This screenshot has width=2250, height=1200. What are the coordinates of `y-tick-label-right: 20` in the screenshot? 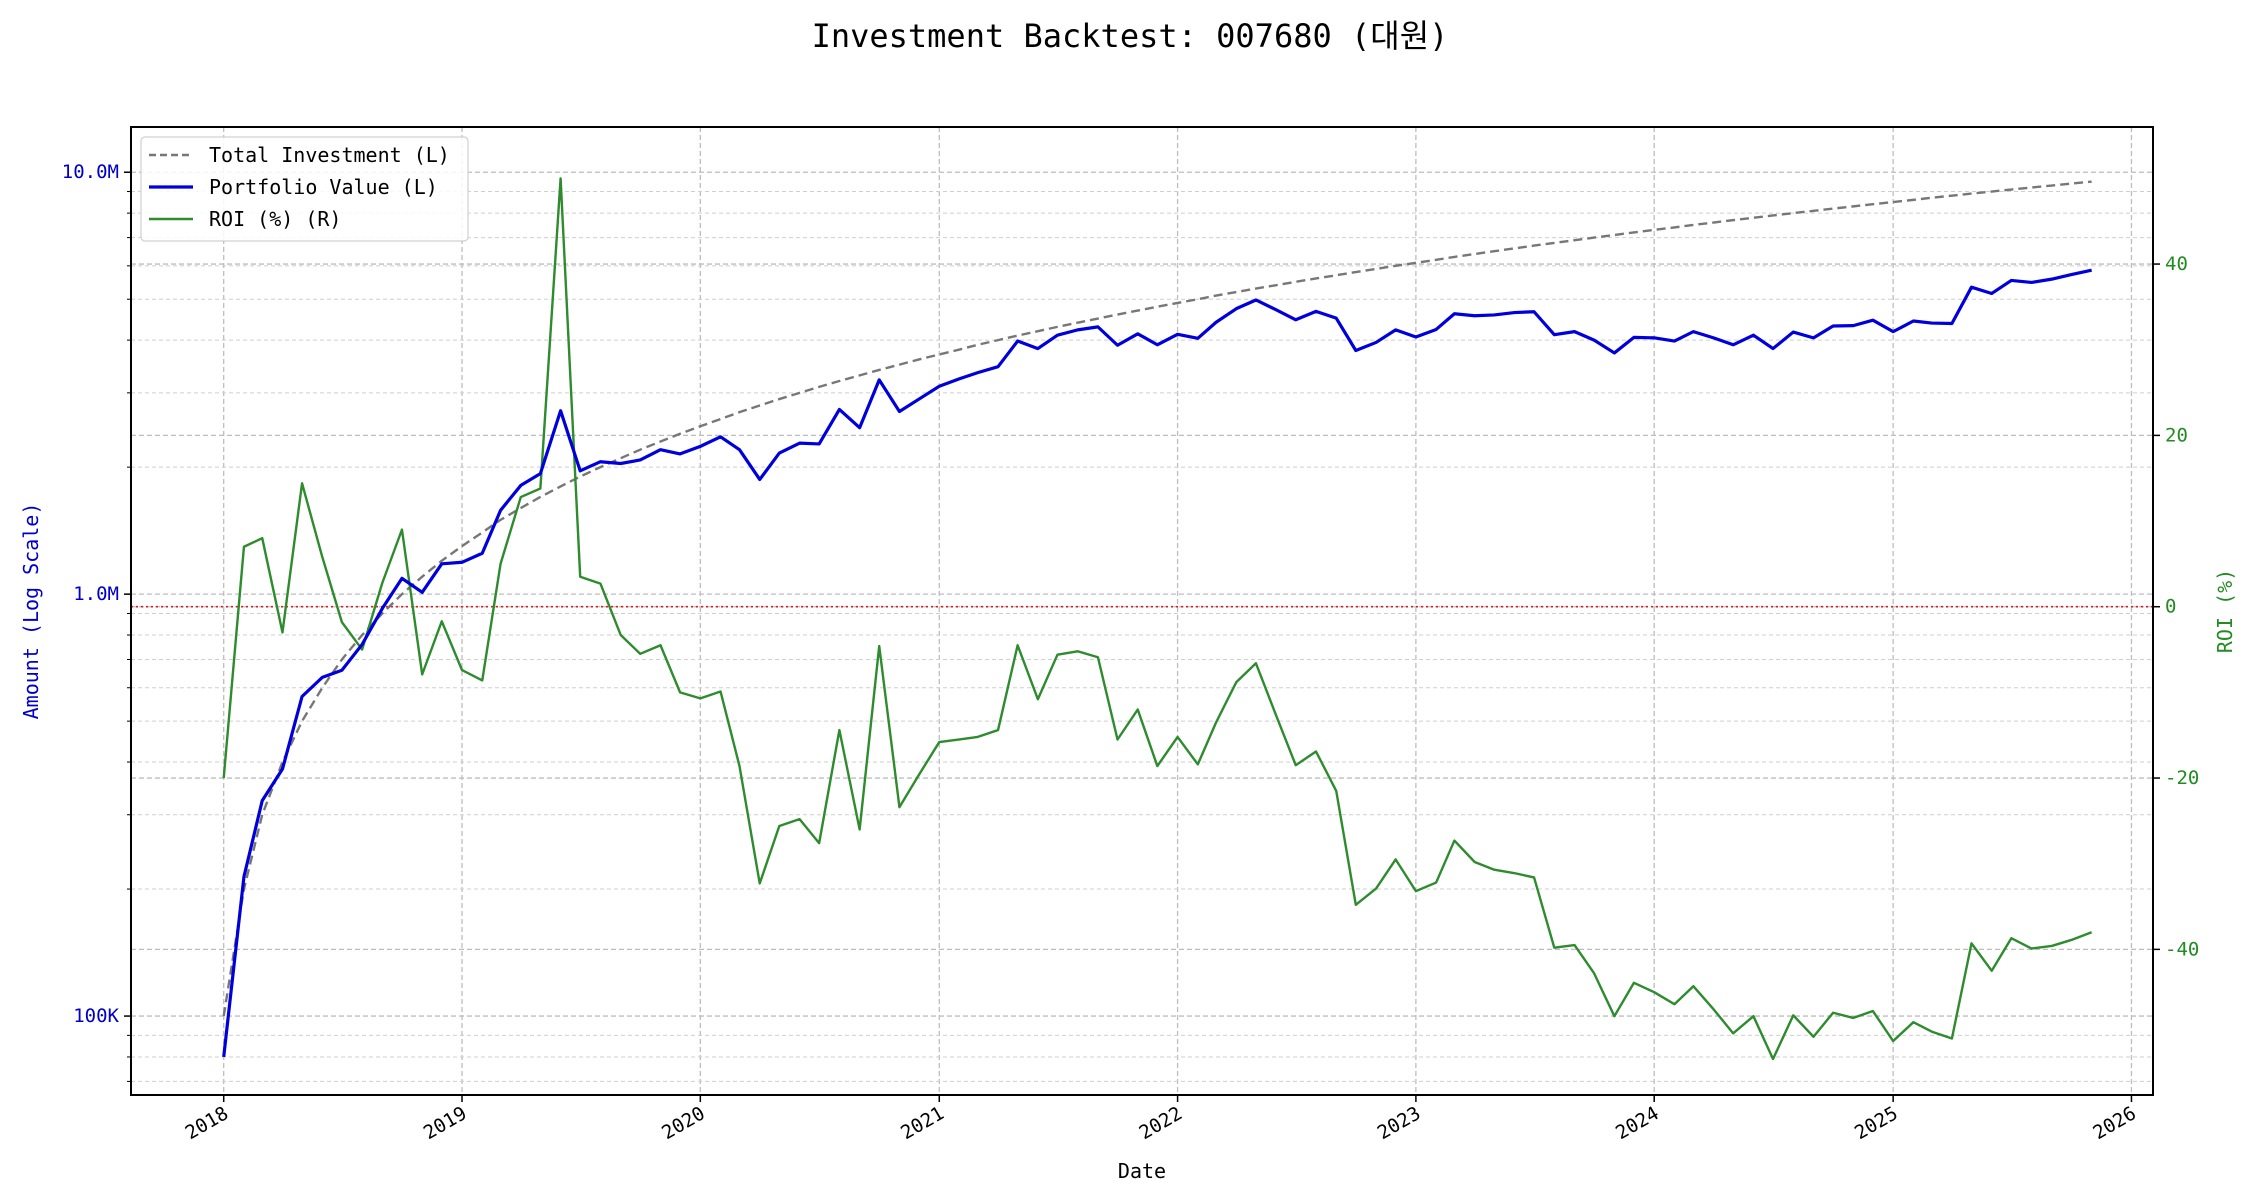 It's located at (2176, 435).